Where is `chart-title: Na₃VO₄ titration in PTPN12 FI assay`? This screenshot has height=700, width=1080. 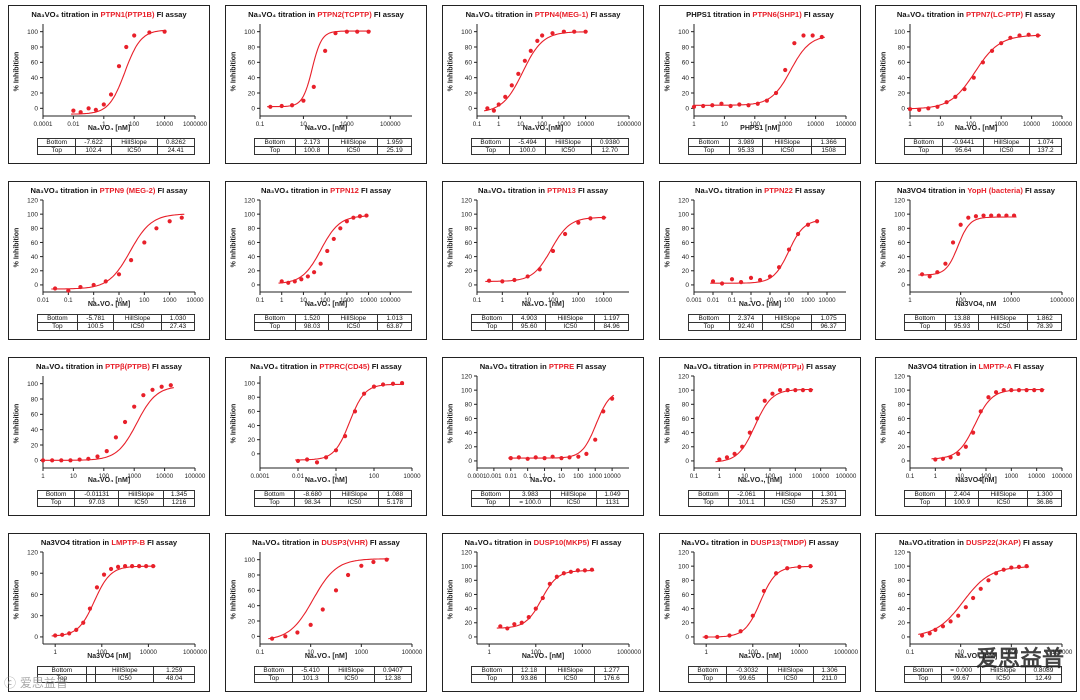
chart-title: Na₃VO₄ titration in PTPN12 FI assay is located at coordinates (326, 190).